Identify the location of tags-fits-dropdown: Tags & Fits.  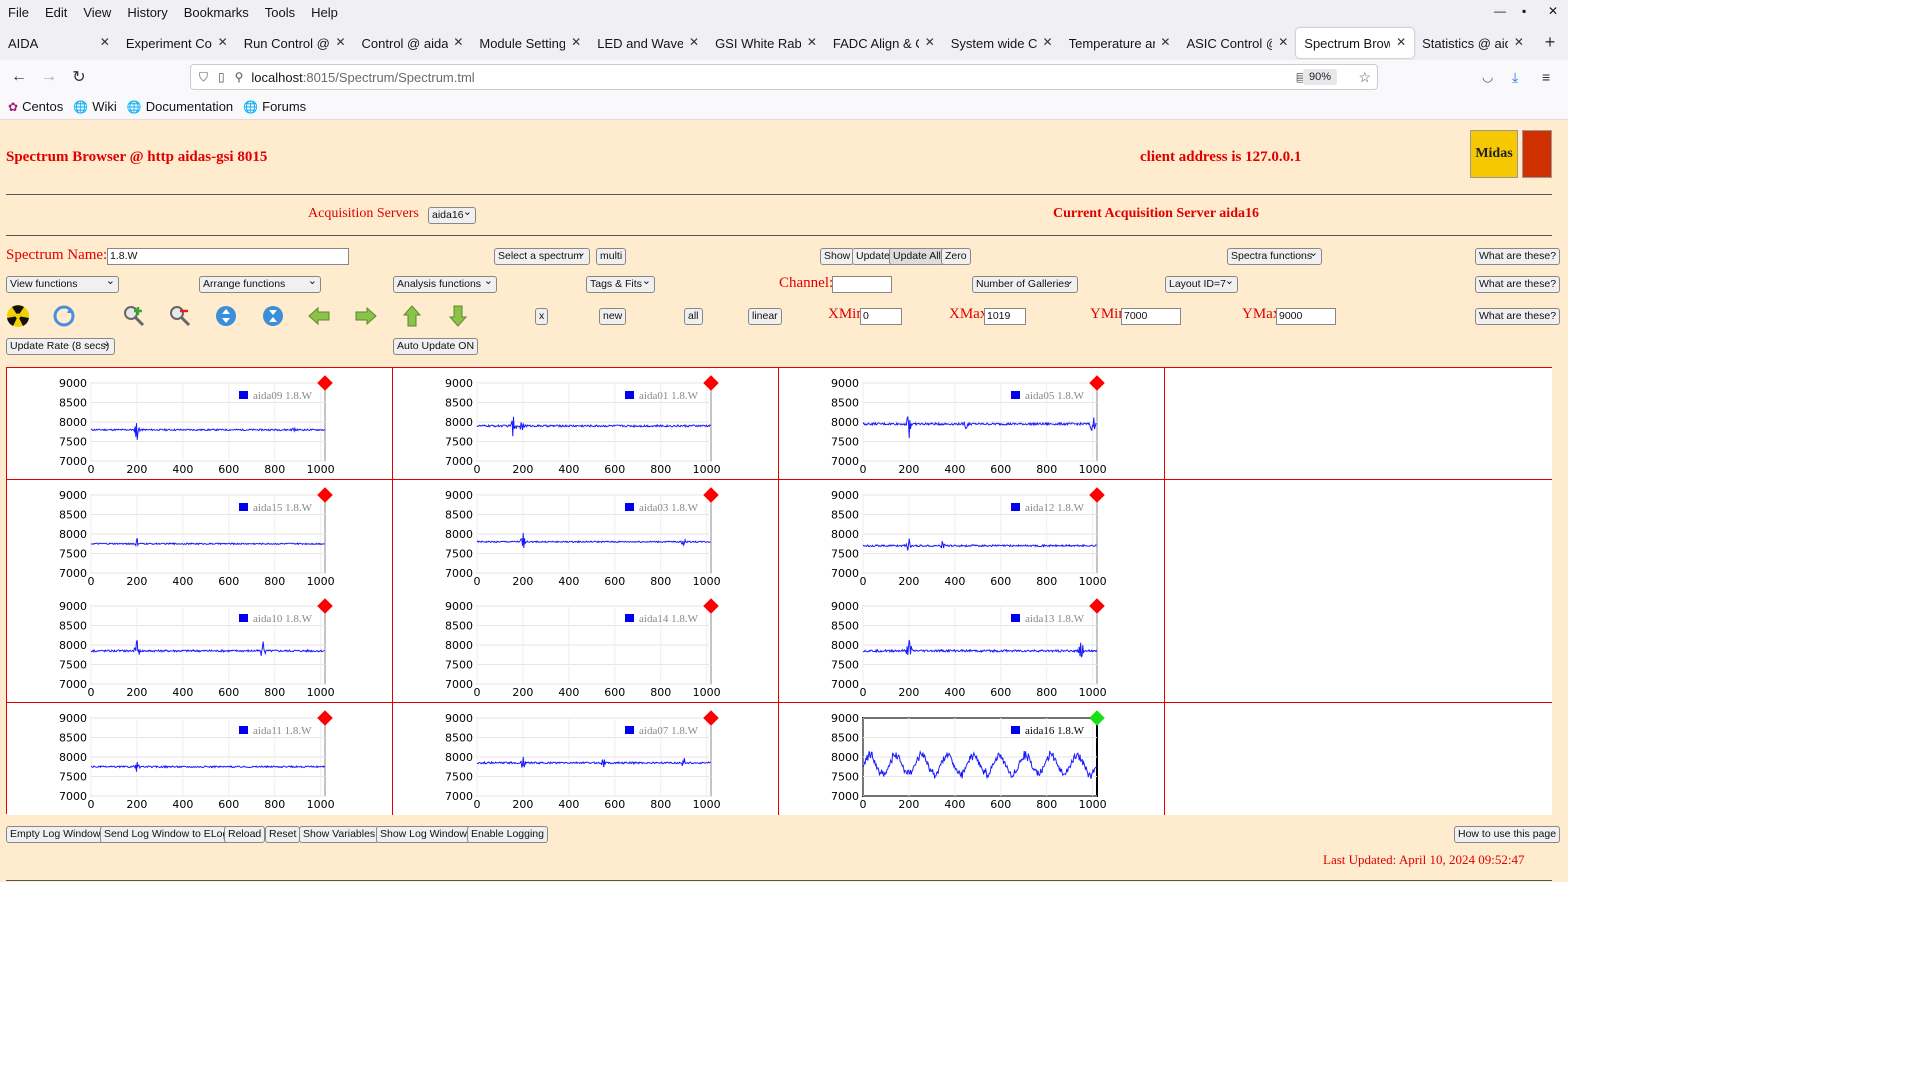
(620, 283).